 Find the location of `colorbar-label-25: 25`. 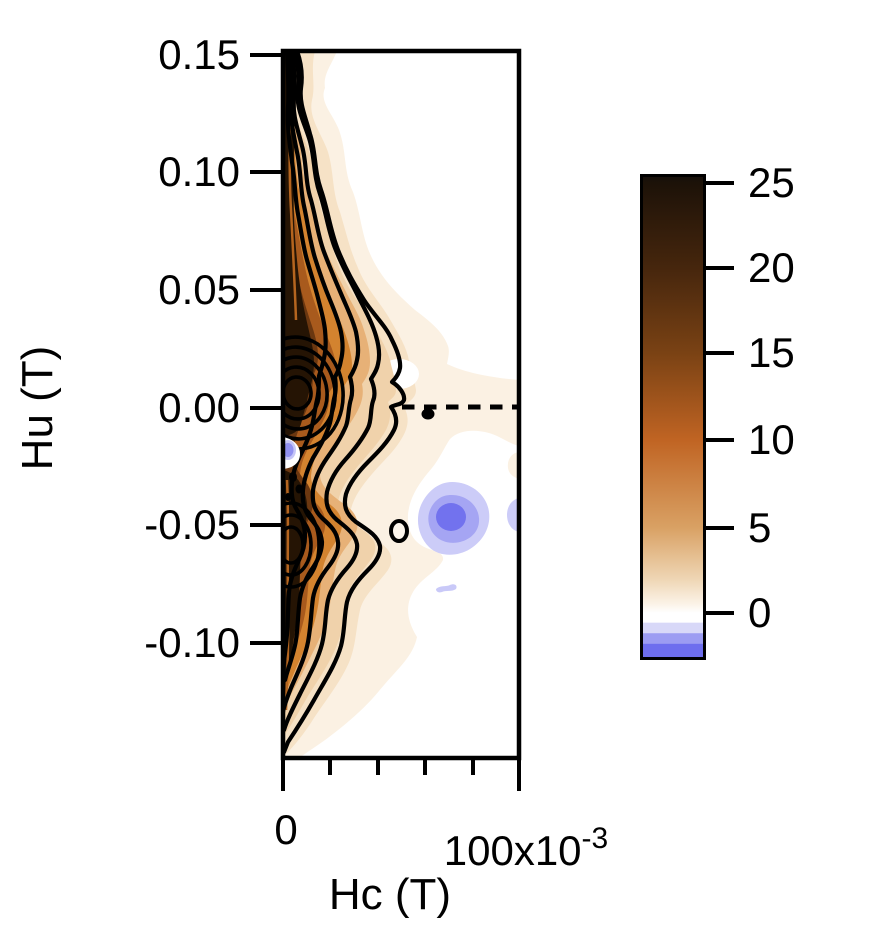

colorbar-label-25: 25 is located at coordinates (771, 182).